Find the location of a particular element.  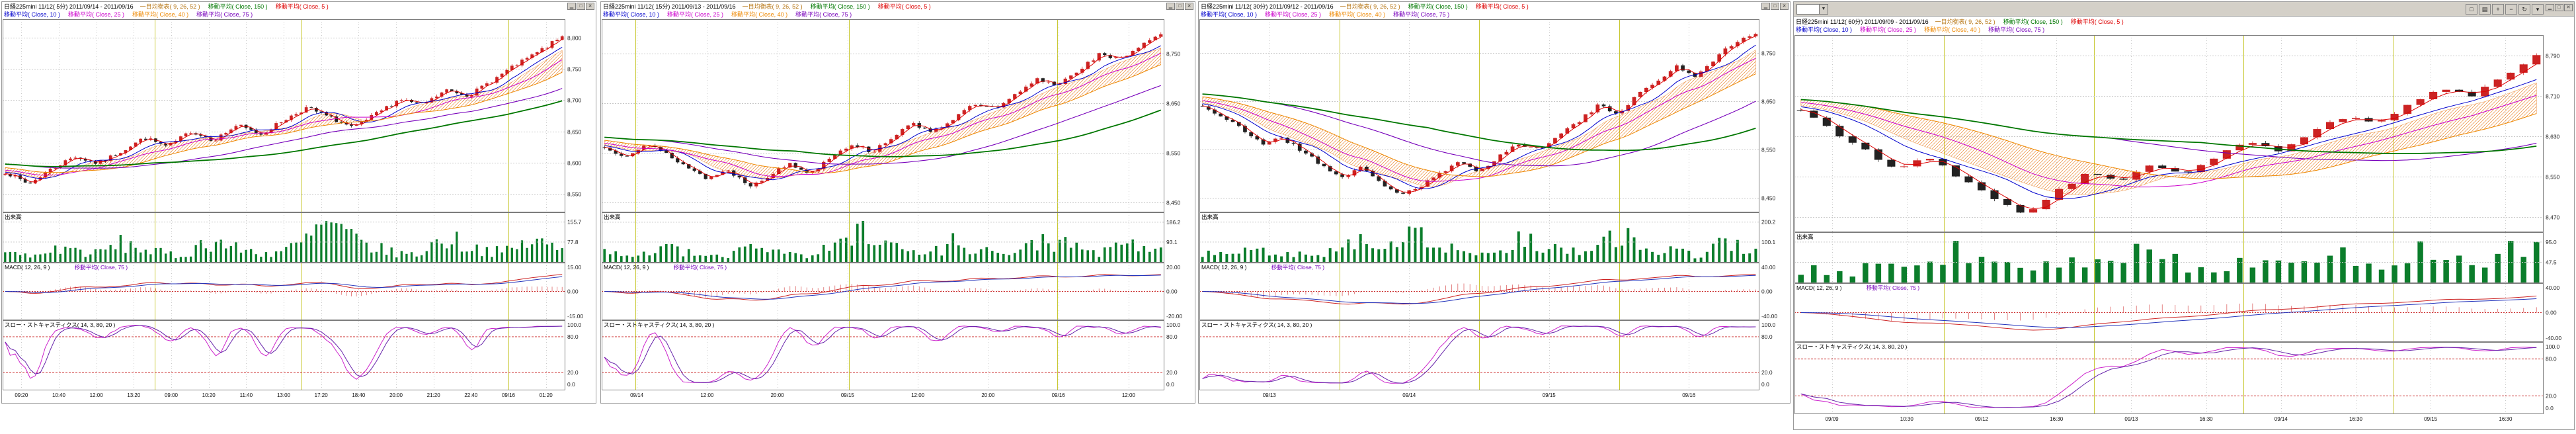

indicator-label: 移動平均( Close, 150 ) is located at coordinates (840, 6).